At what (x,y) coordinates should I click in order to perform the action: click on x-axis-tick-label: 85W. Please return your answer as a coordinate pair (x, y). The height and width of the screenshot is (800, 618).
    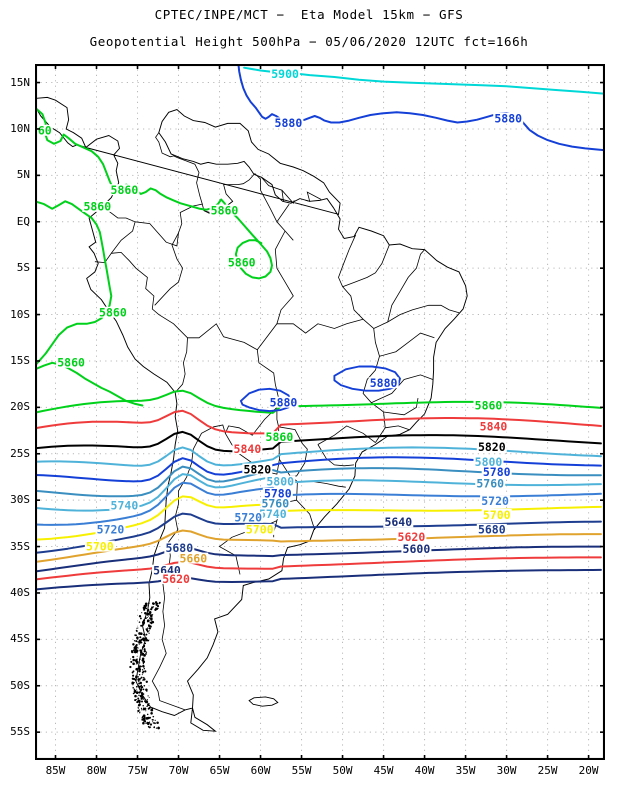
    Looking at the image, I should click on (55, 770).